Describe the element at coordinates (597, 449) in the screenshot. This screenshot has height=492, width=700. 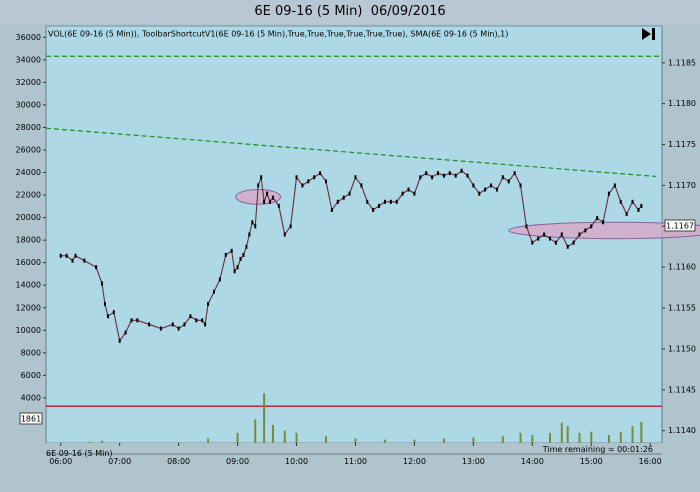
I see `time-remaining: Time remaining = 00:01:26` at that location.